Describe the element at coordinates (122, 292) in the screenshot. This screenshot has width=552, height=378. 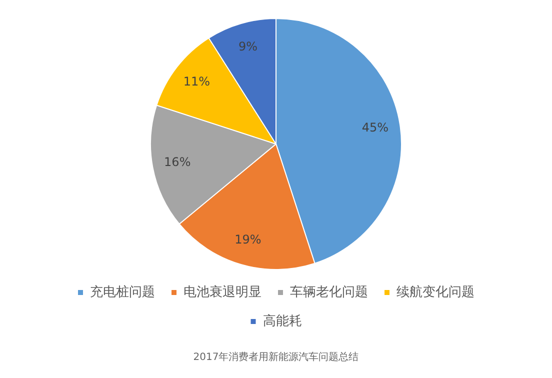
I see `legend-label: 充电桩问题` at that location.